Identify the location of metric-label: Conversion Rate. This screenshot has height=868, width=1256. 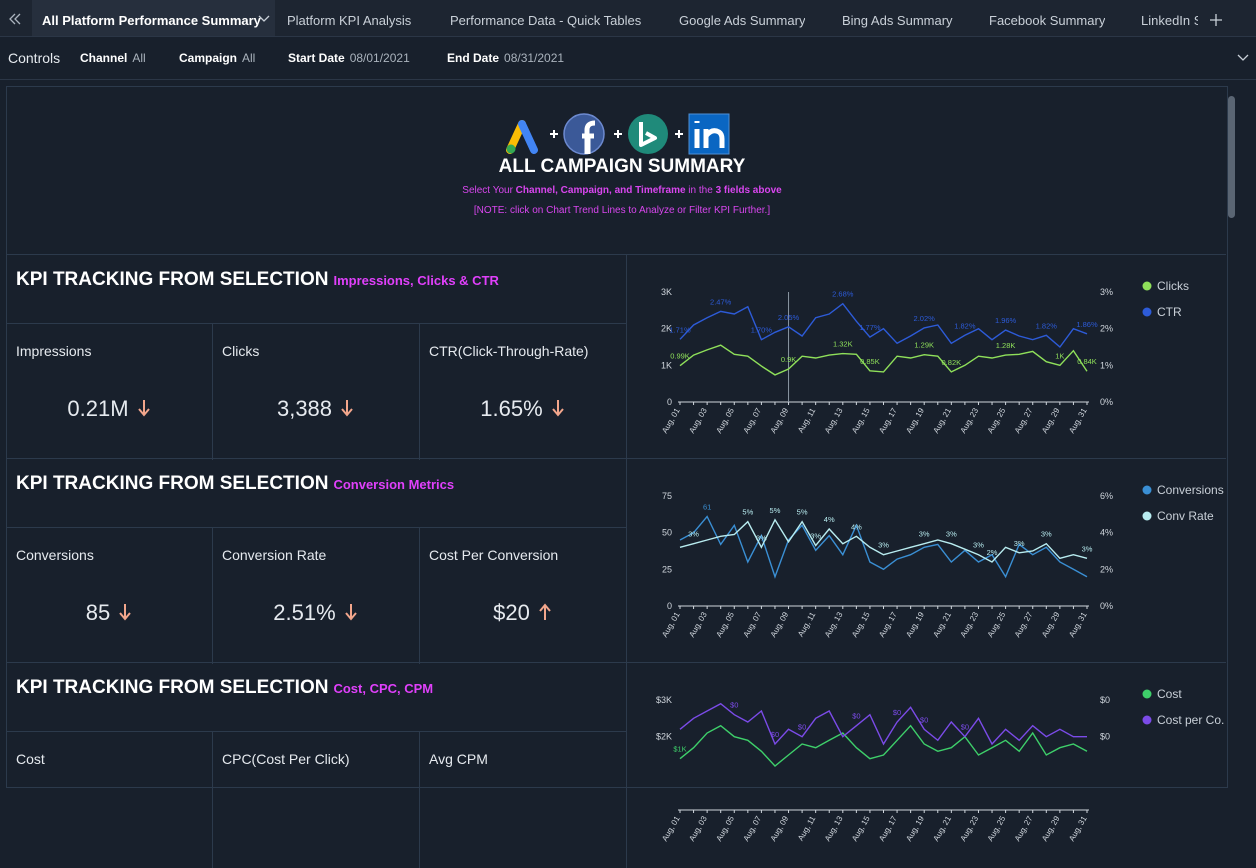
(274, 555).